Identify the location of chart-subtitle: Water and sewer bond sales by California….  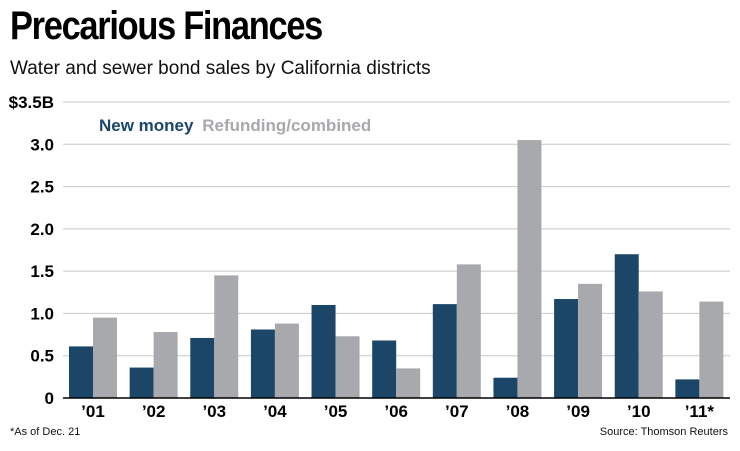
(220, 68).